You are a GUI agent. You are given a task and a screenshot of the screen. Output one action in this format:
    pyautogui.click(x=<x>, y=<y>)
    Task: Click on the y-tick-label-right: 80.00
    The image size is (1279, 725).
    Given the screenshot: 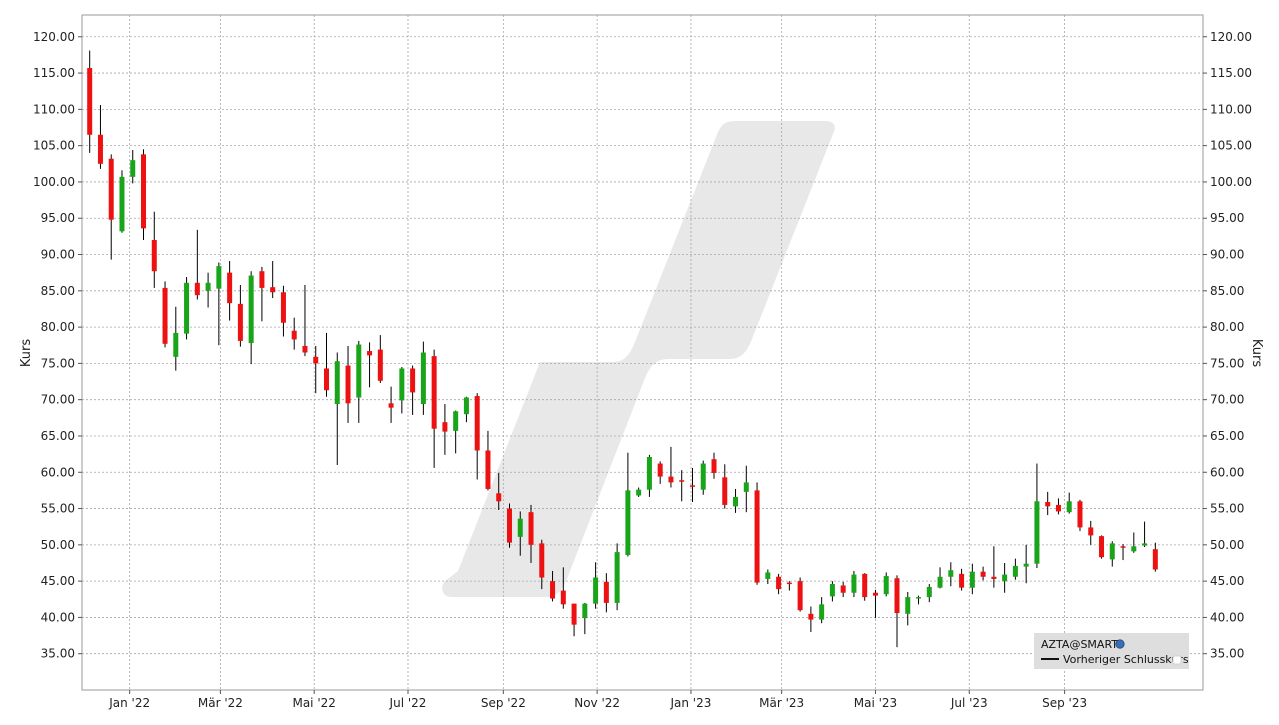 What is the action you would take?
    pyautogui.click(x=1227, y=327)
    